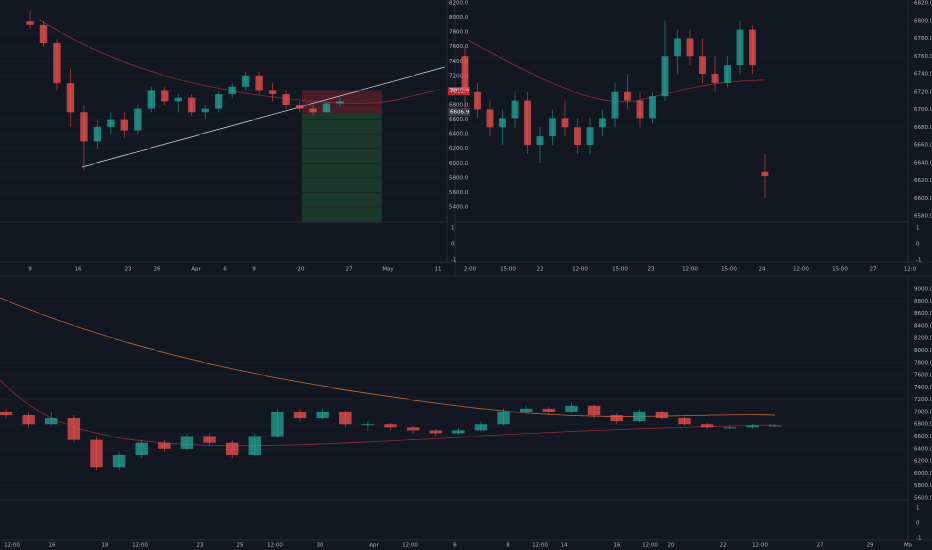  What do you see at coordinates (540, 270) in the screenshot?
I see `x-tick-label: 22` at bounding box center [540, 270].